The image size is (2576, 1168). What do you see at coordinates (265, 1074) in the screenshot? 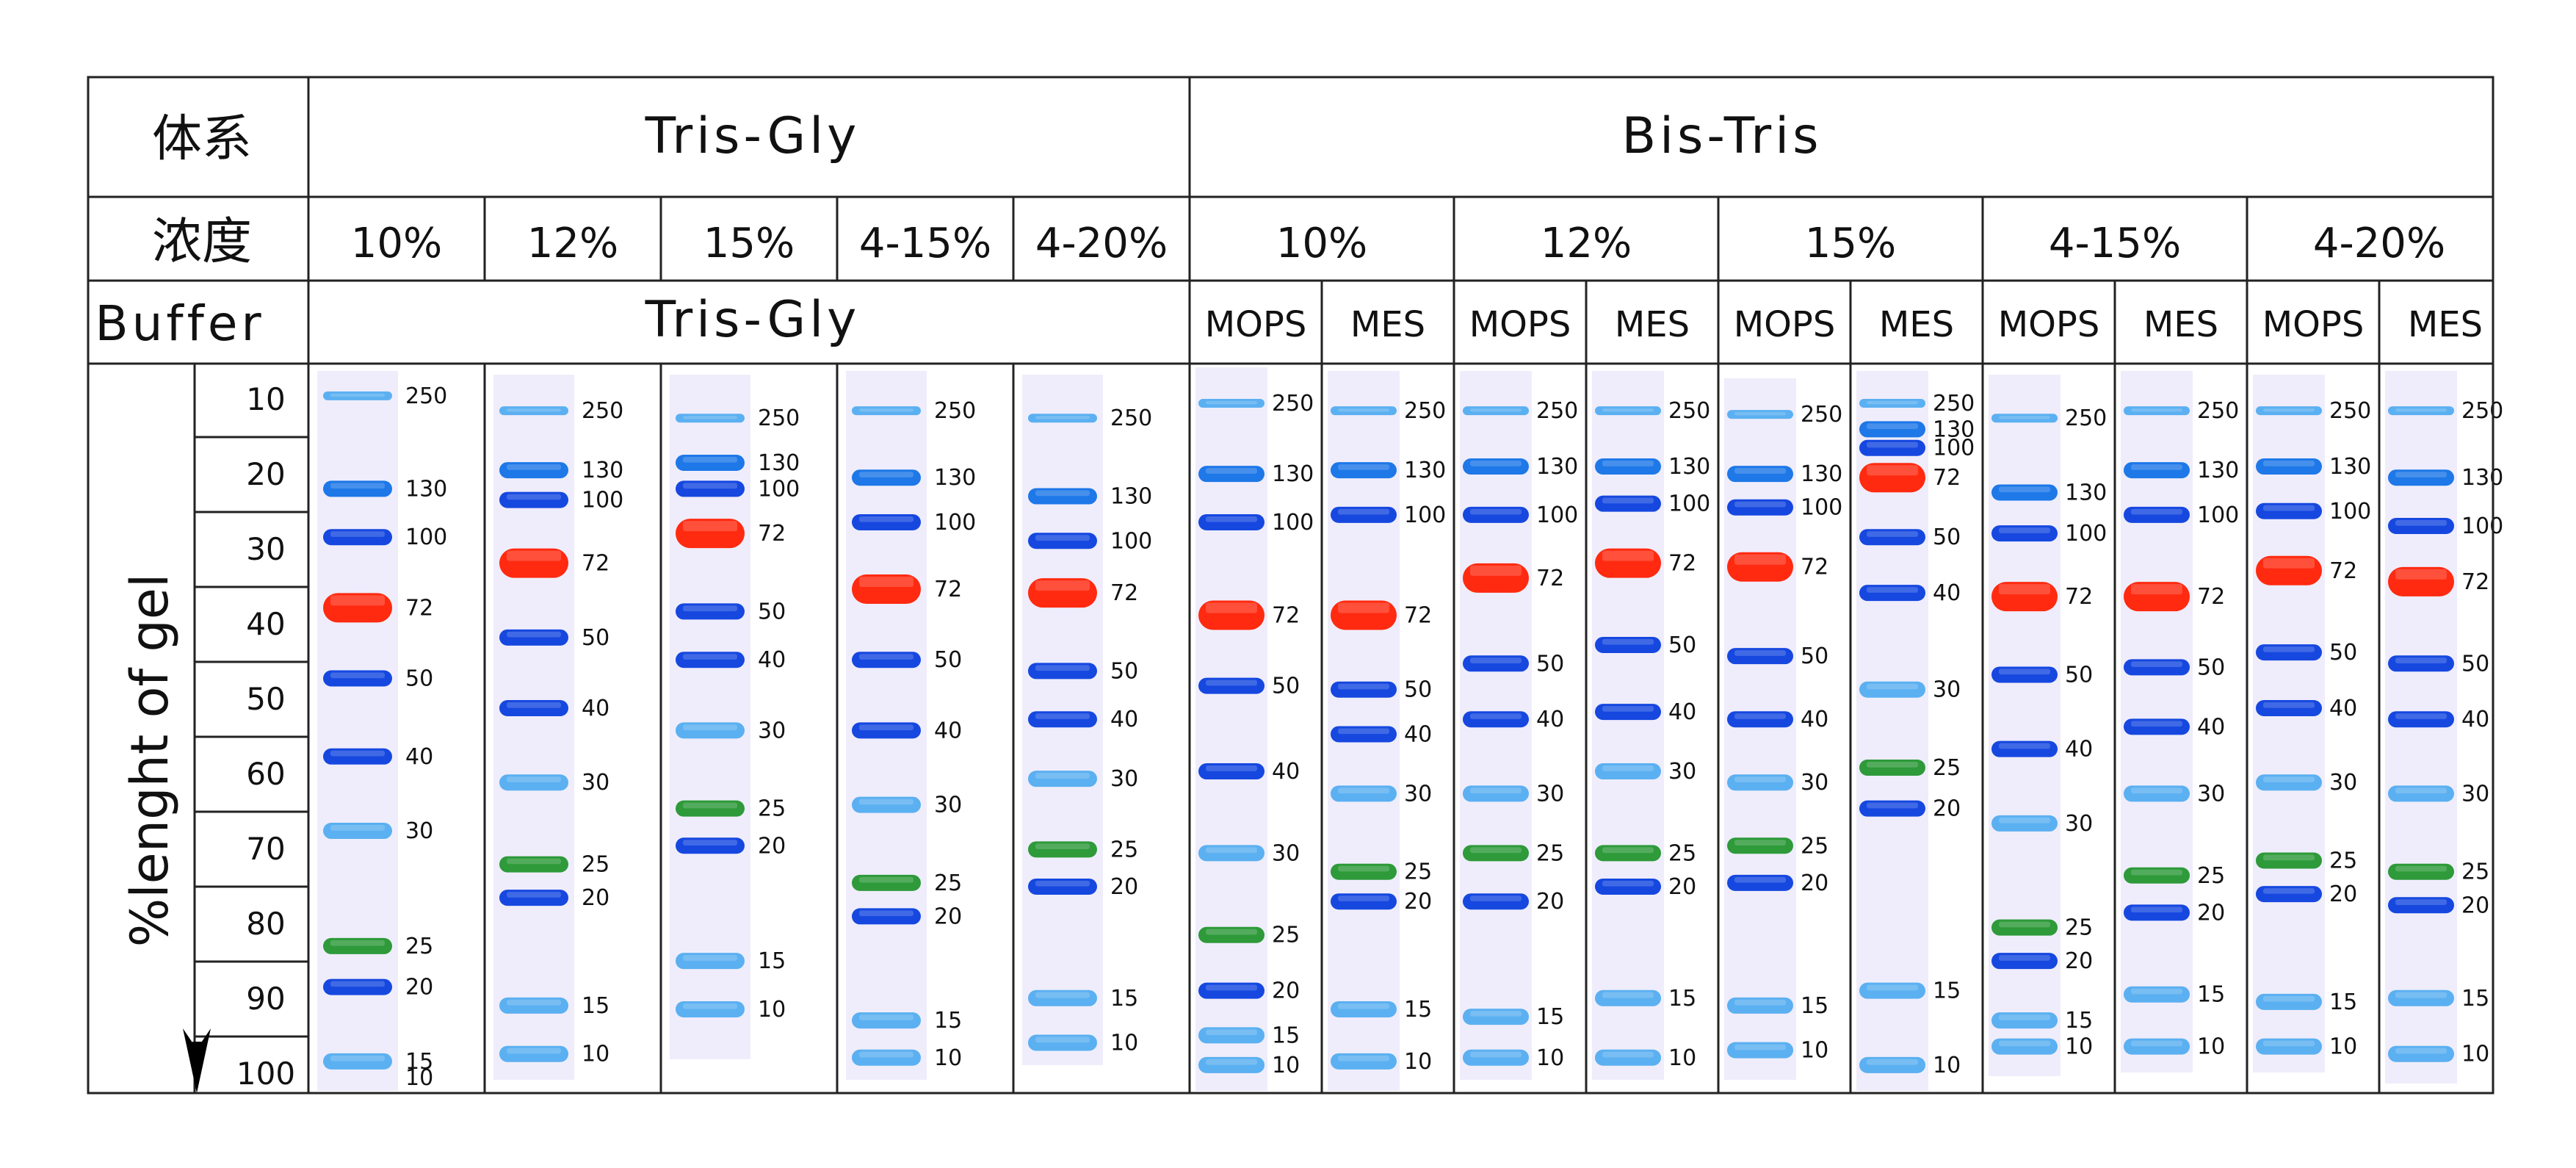
I see `gel-pct-100: 100` at bounding box center [265, 1074].